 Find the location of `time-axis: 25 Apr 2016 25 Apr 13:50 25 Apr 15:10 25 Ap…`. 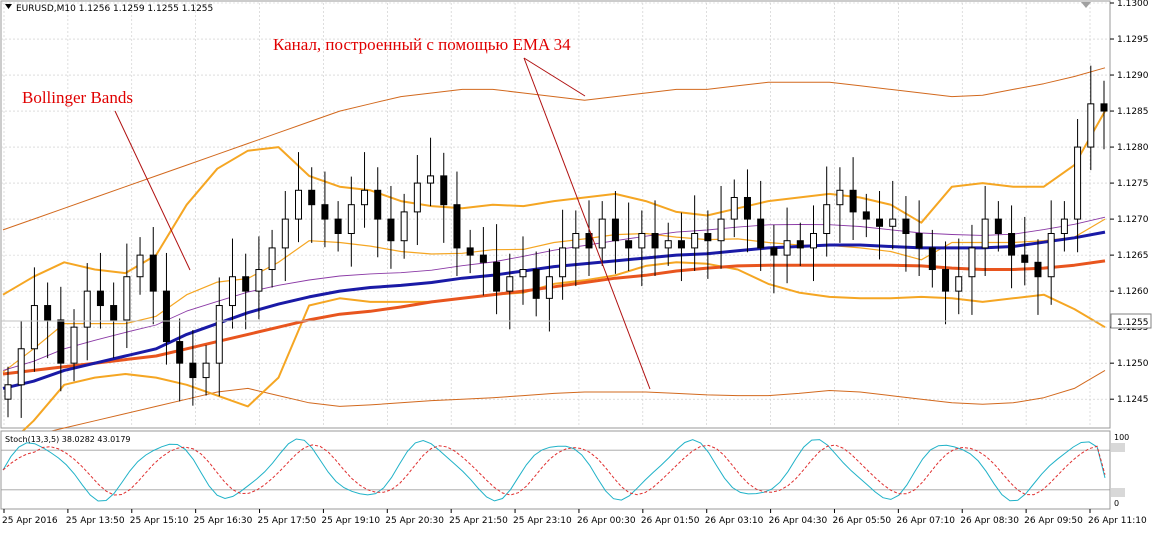

time-axis: 25 Apr 2016 25 Apr 13:50 25 Apr 15:10 25 Ap… is located at coordinates (574, 517).